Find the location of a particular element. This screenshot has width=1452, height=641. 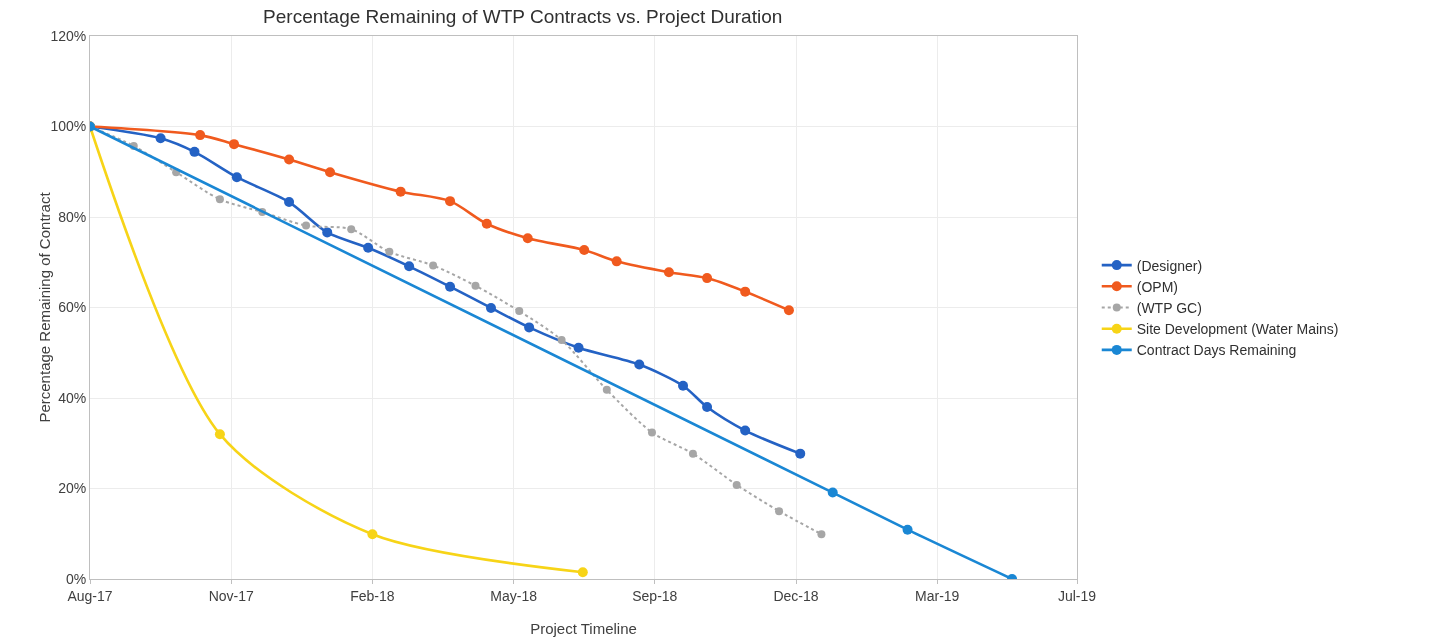

y-tick-label: 40% is located at coordinates (72, 397).